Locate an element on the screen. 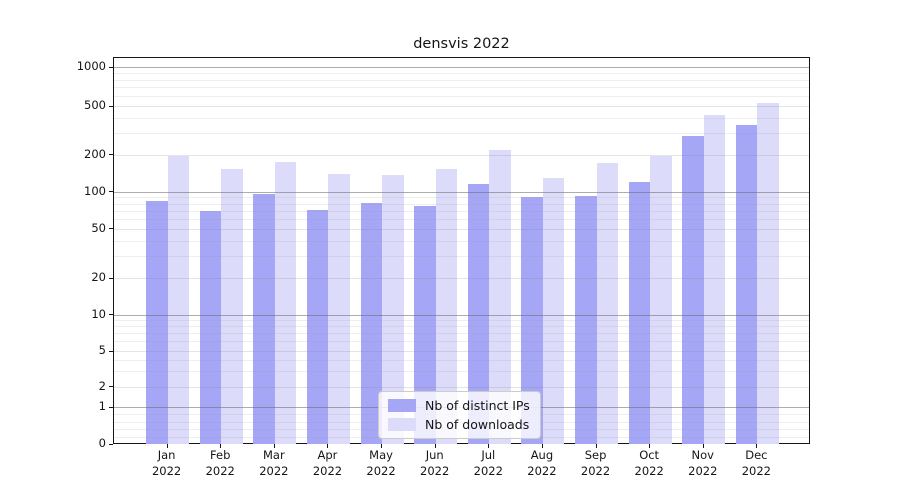  bar-downloads-aug is located at coordinates (553, 311).